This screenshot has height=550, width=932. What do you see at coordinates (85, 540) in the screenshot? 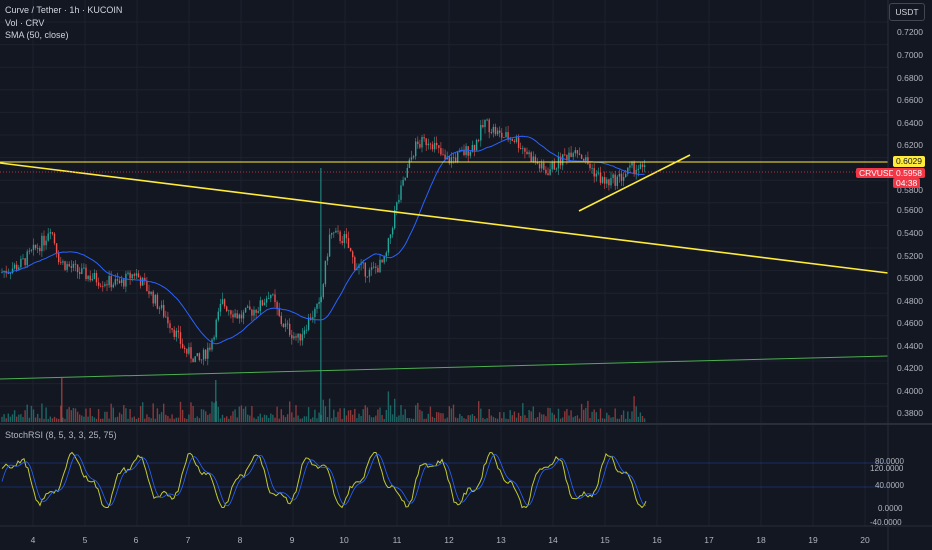
I see `date-tick: 5` at bounding box center [85, 540].